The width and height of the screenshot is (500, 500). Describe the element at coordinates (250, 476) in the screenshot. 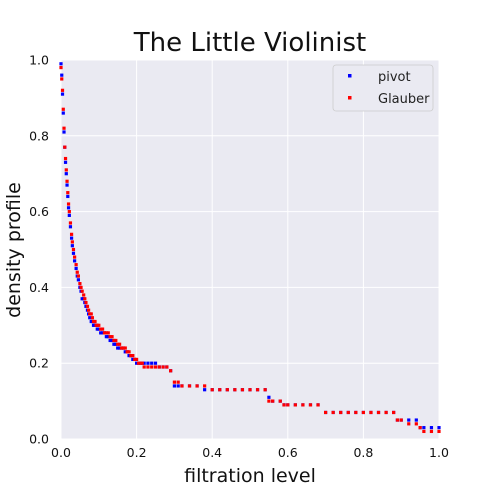

I see `x-axis-label: filtration level` at that location.